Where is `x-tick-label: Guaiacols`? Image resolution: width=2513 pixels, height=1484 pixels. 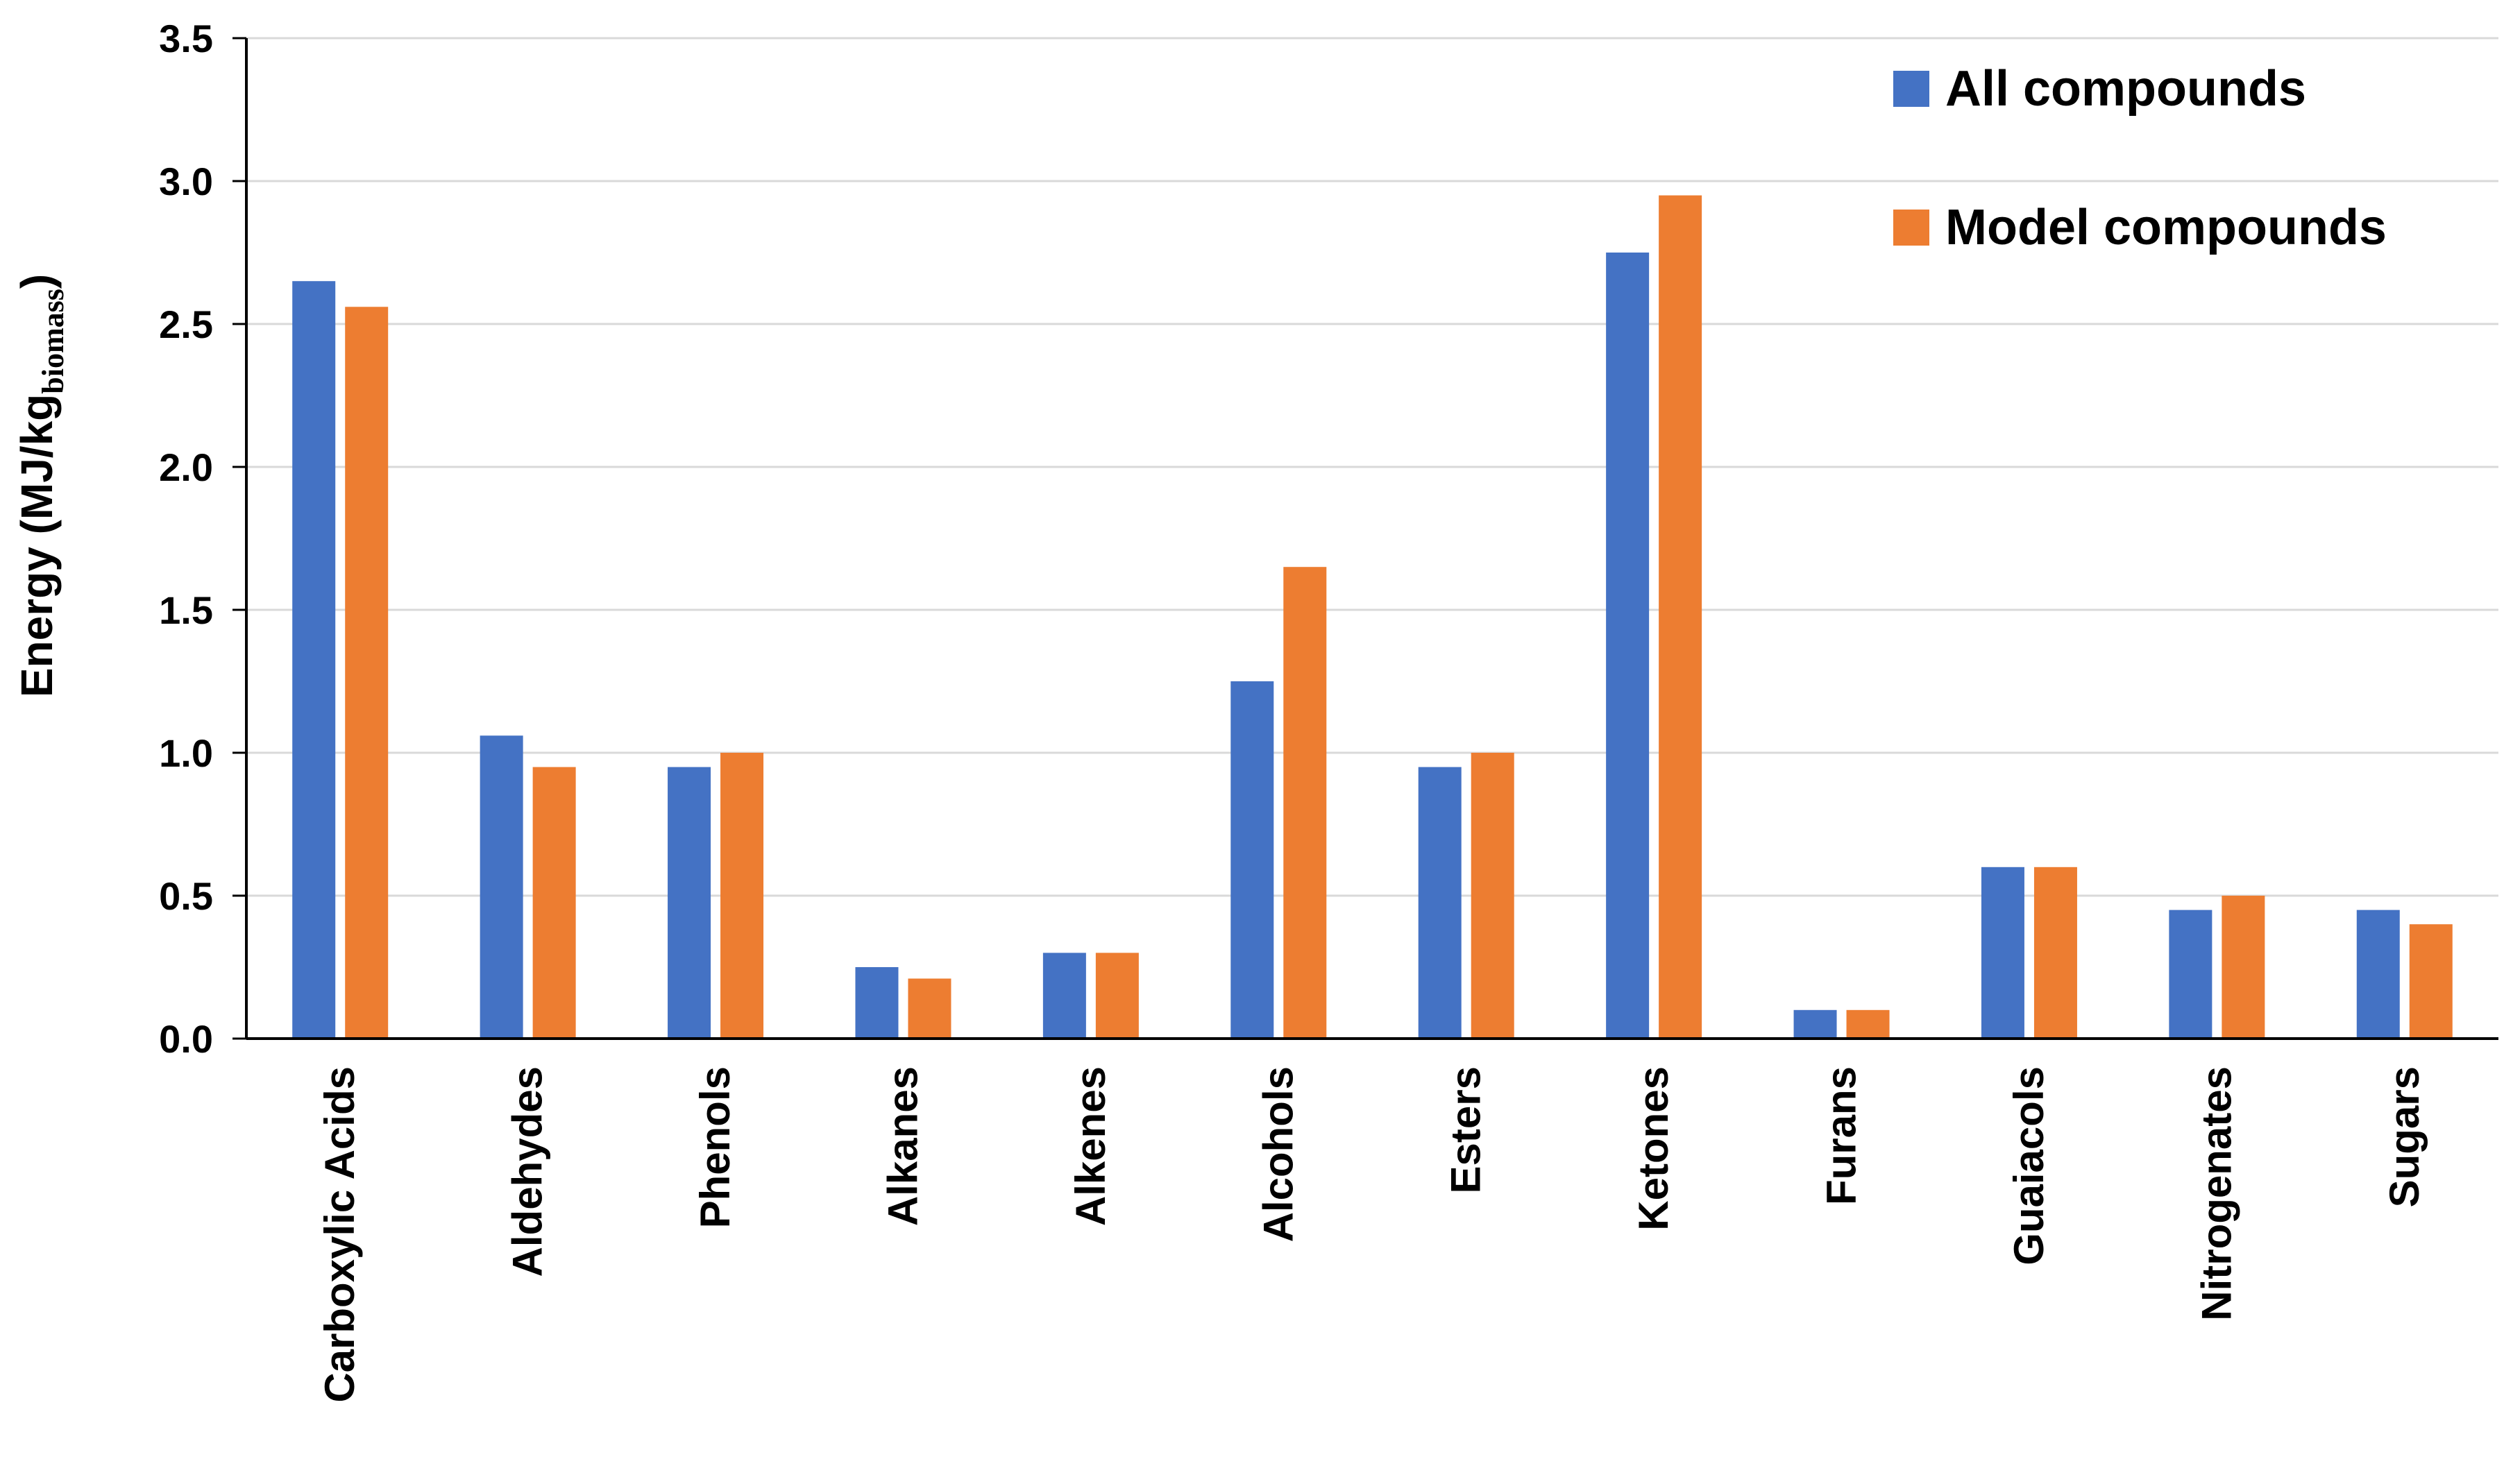 x-tick-label: Guaiacols is located at coordinates (2029, 1165).